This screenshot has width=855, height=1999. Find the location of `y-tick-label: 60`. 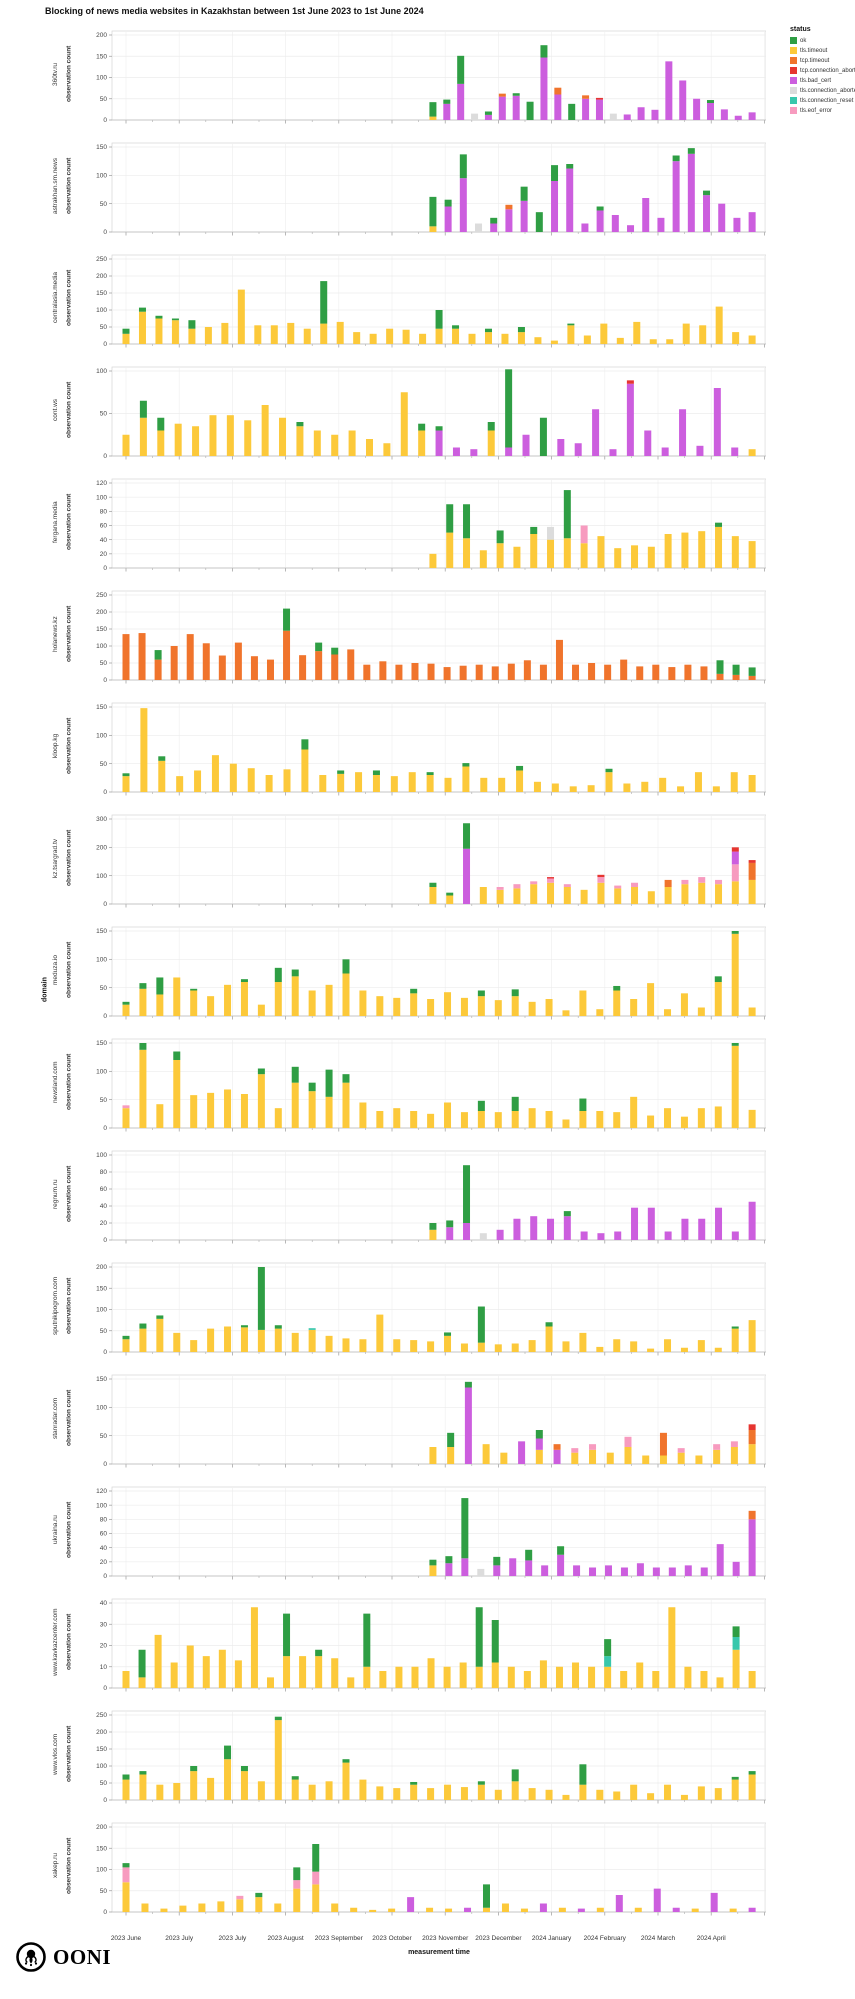

y-tick-label: 60 is located at coordinates (104, 526).